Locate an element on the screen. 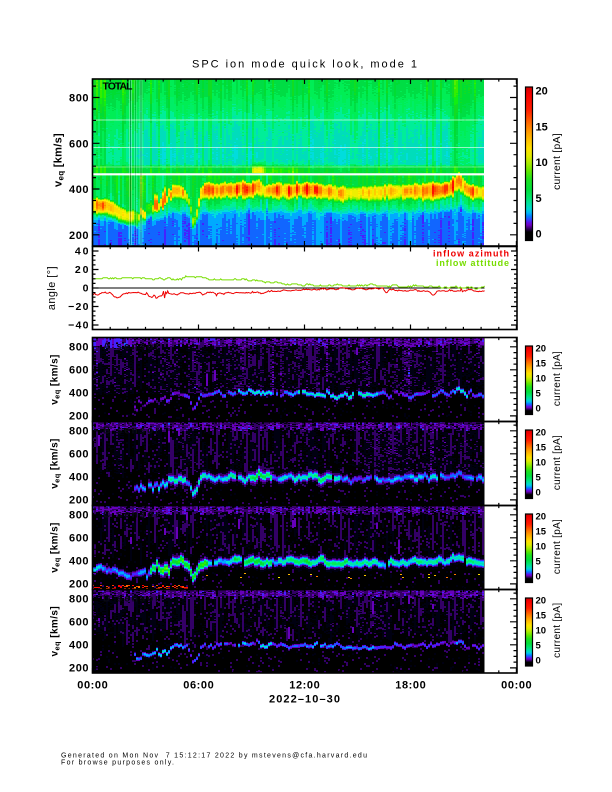 This screenshot has width=612, height=792. svg-text: −20 is located at coordinates (78, 307).